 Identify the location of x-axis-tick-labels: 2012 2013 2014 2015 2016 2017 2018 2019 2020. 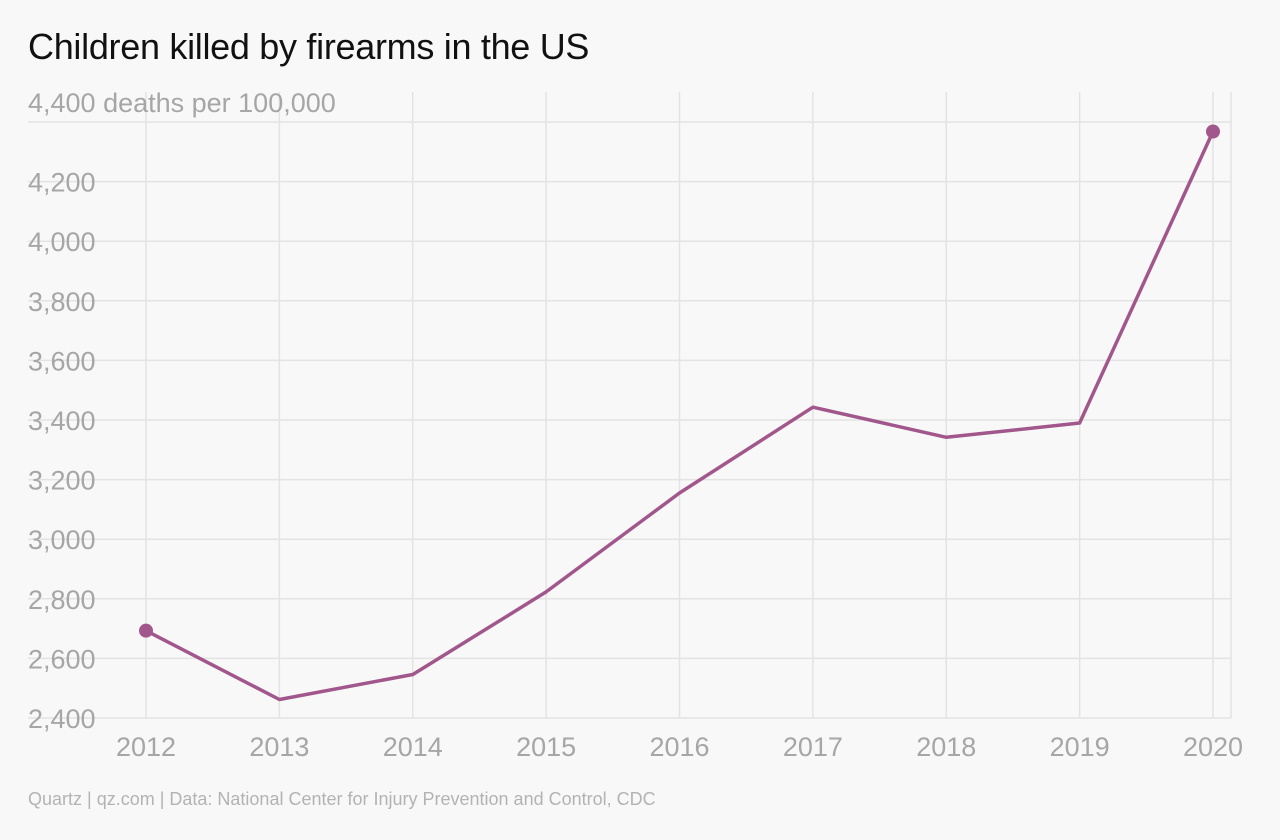
(679, 747).